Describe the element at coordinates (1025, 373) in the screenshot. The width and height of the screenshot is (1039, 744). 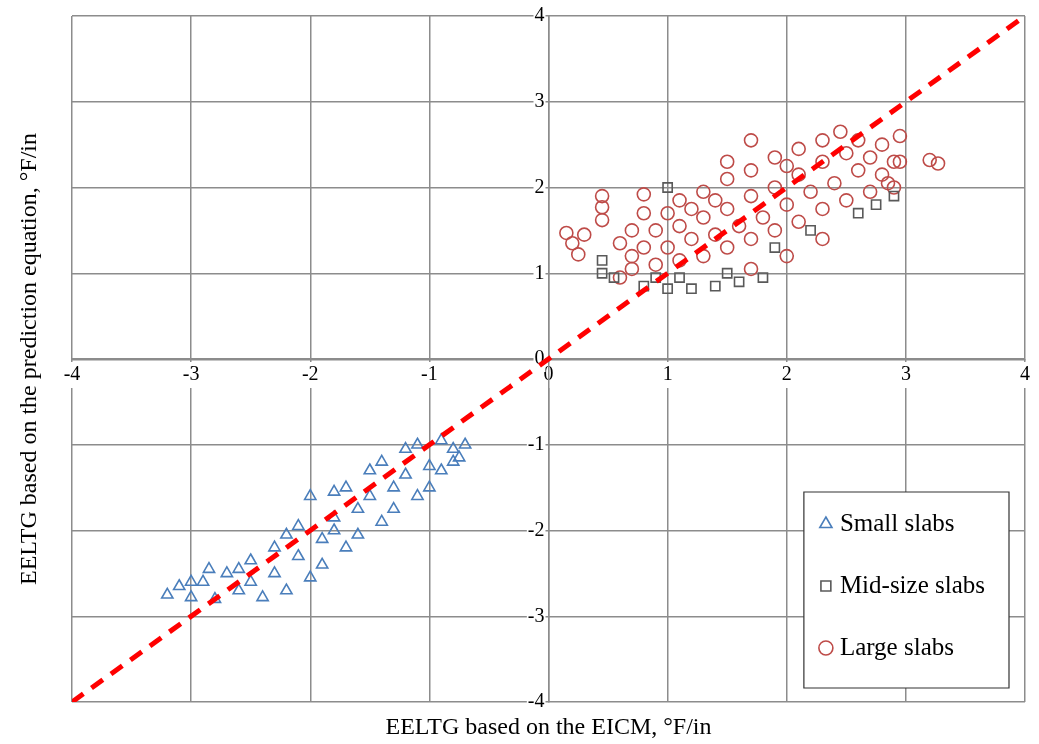
I see `x-tick-label: 4` at that location.